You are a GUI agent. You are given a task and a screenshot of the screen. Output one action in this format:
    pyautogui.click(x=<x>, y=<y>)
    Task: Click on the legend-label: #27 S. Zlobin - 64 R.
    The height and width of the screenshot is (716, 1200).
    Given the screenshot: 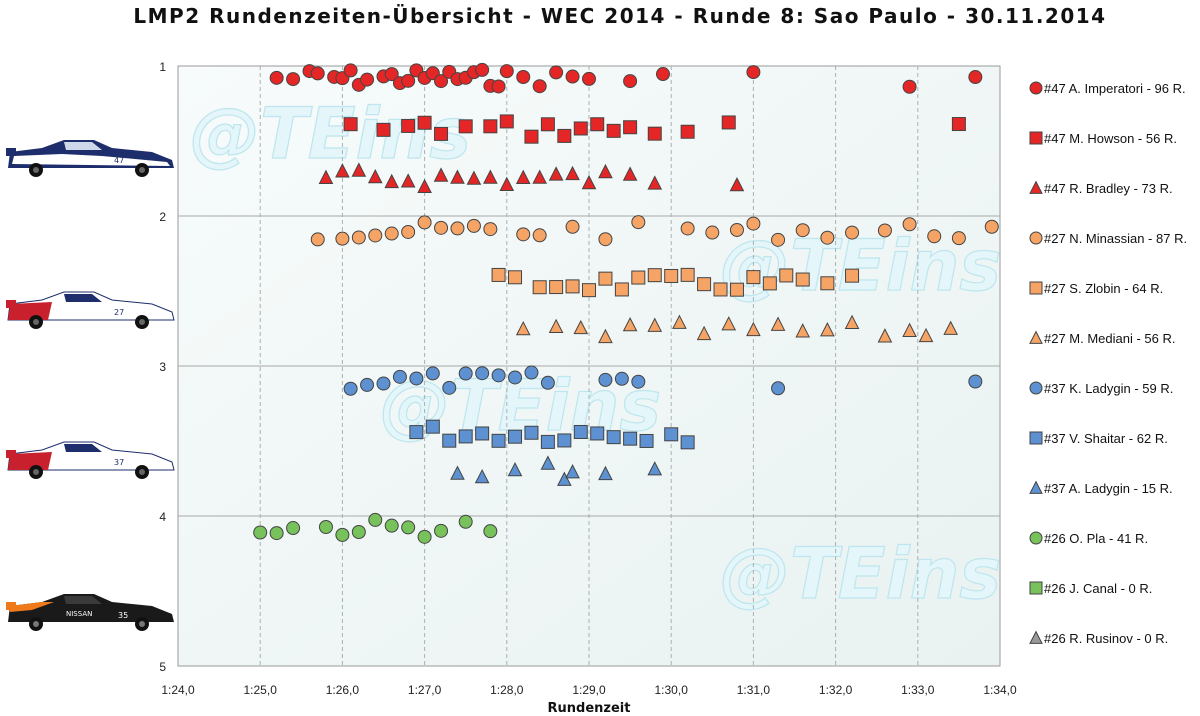 What is the action you would take?
    pyautogui.click(x=1103, y=288)
    